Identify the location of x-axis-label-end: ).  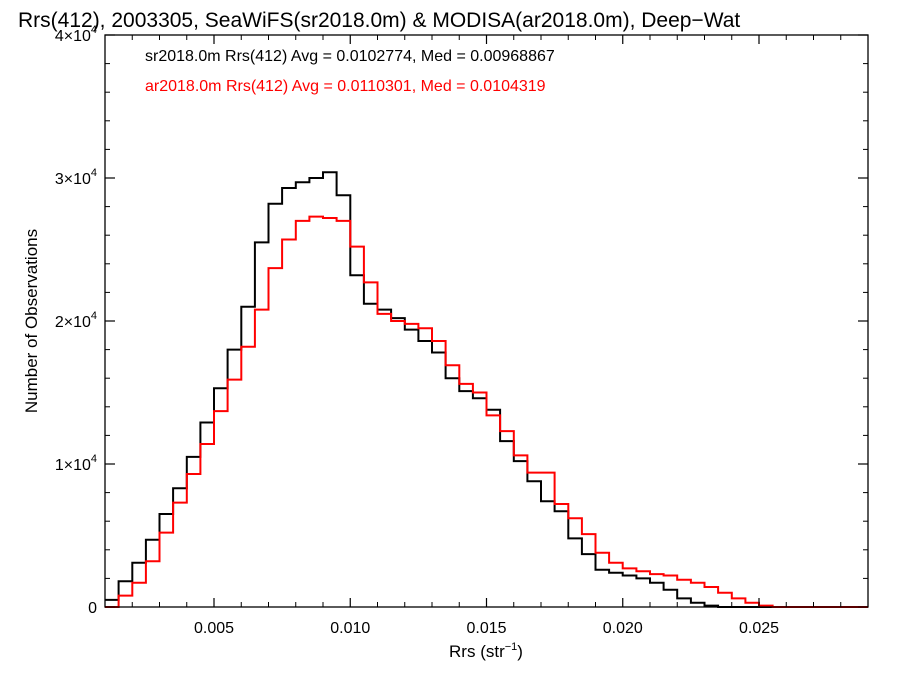
(520, 651).